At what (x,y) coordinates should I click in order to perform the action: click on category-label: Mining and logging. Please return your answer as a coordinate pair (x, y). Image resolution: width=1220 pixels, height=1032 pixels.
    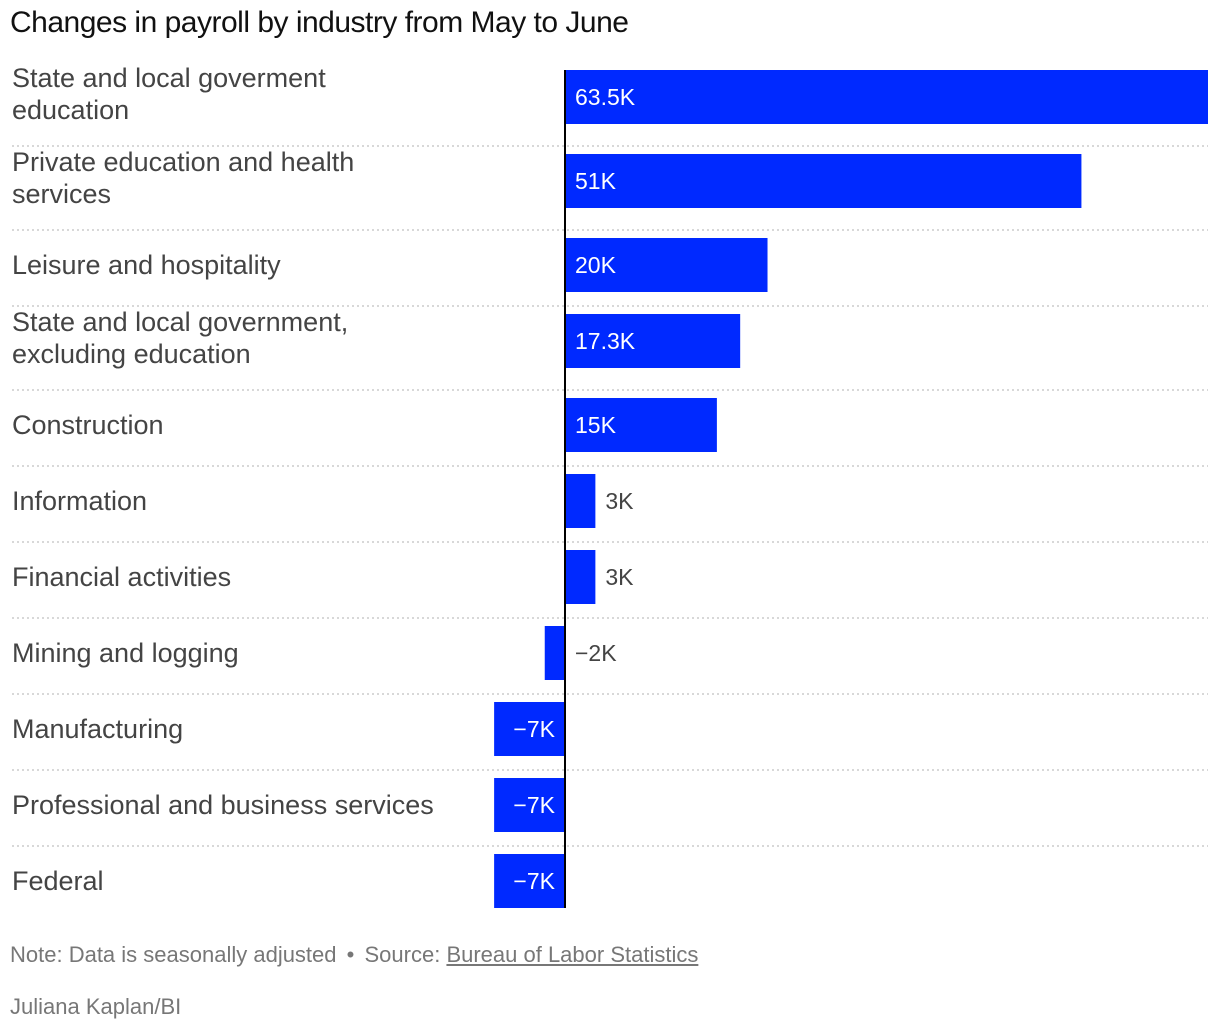
    Looking at the image, I should click on (125, 653).